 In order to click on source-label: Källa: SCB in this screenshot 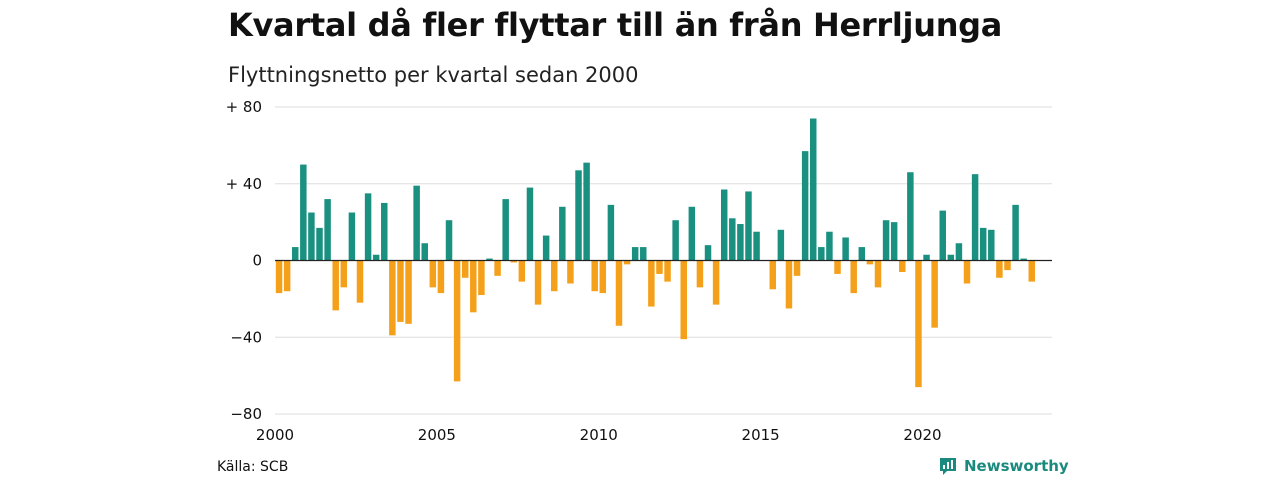, I will do `click(253, 467)`.